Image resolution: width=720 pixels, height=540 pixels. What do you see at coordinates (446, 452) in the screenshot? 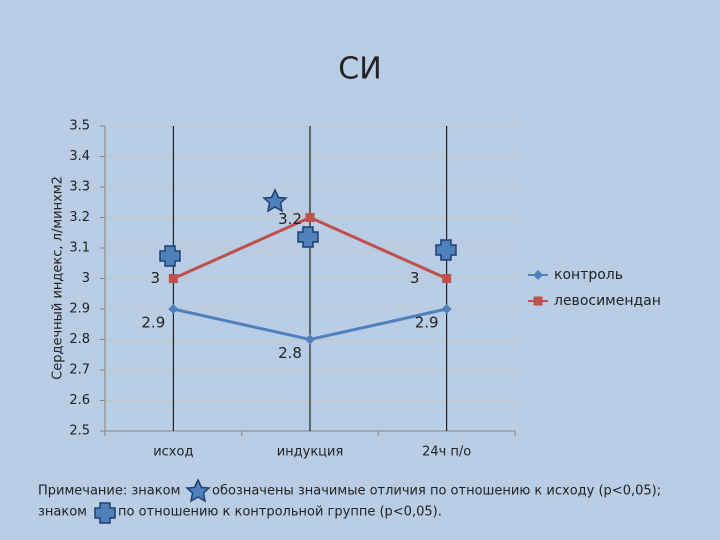
I see `x-tick-label: 24ч п/о` at bounding box center [446, 452].